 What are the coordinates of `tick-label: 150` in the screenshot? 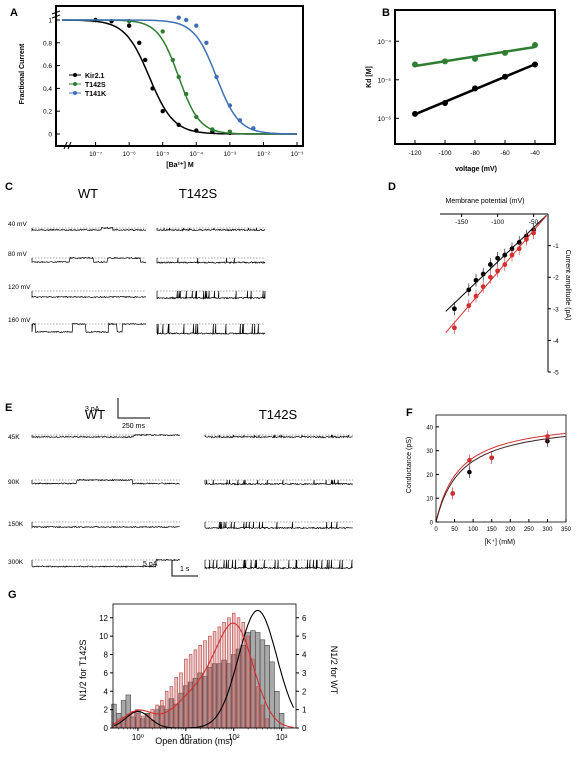 It's located at (492, 530).